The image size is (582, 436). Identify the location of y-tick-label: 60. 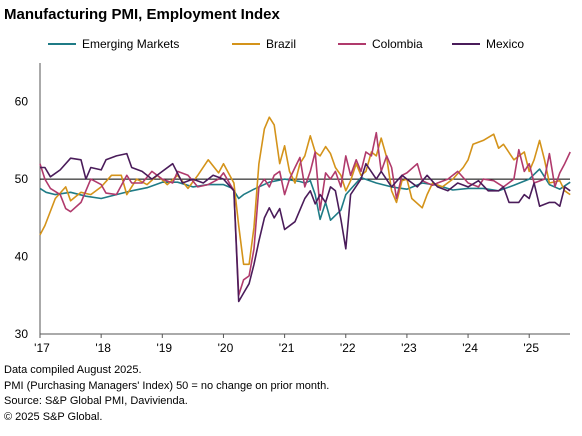
(22, 102).